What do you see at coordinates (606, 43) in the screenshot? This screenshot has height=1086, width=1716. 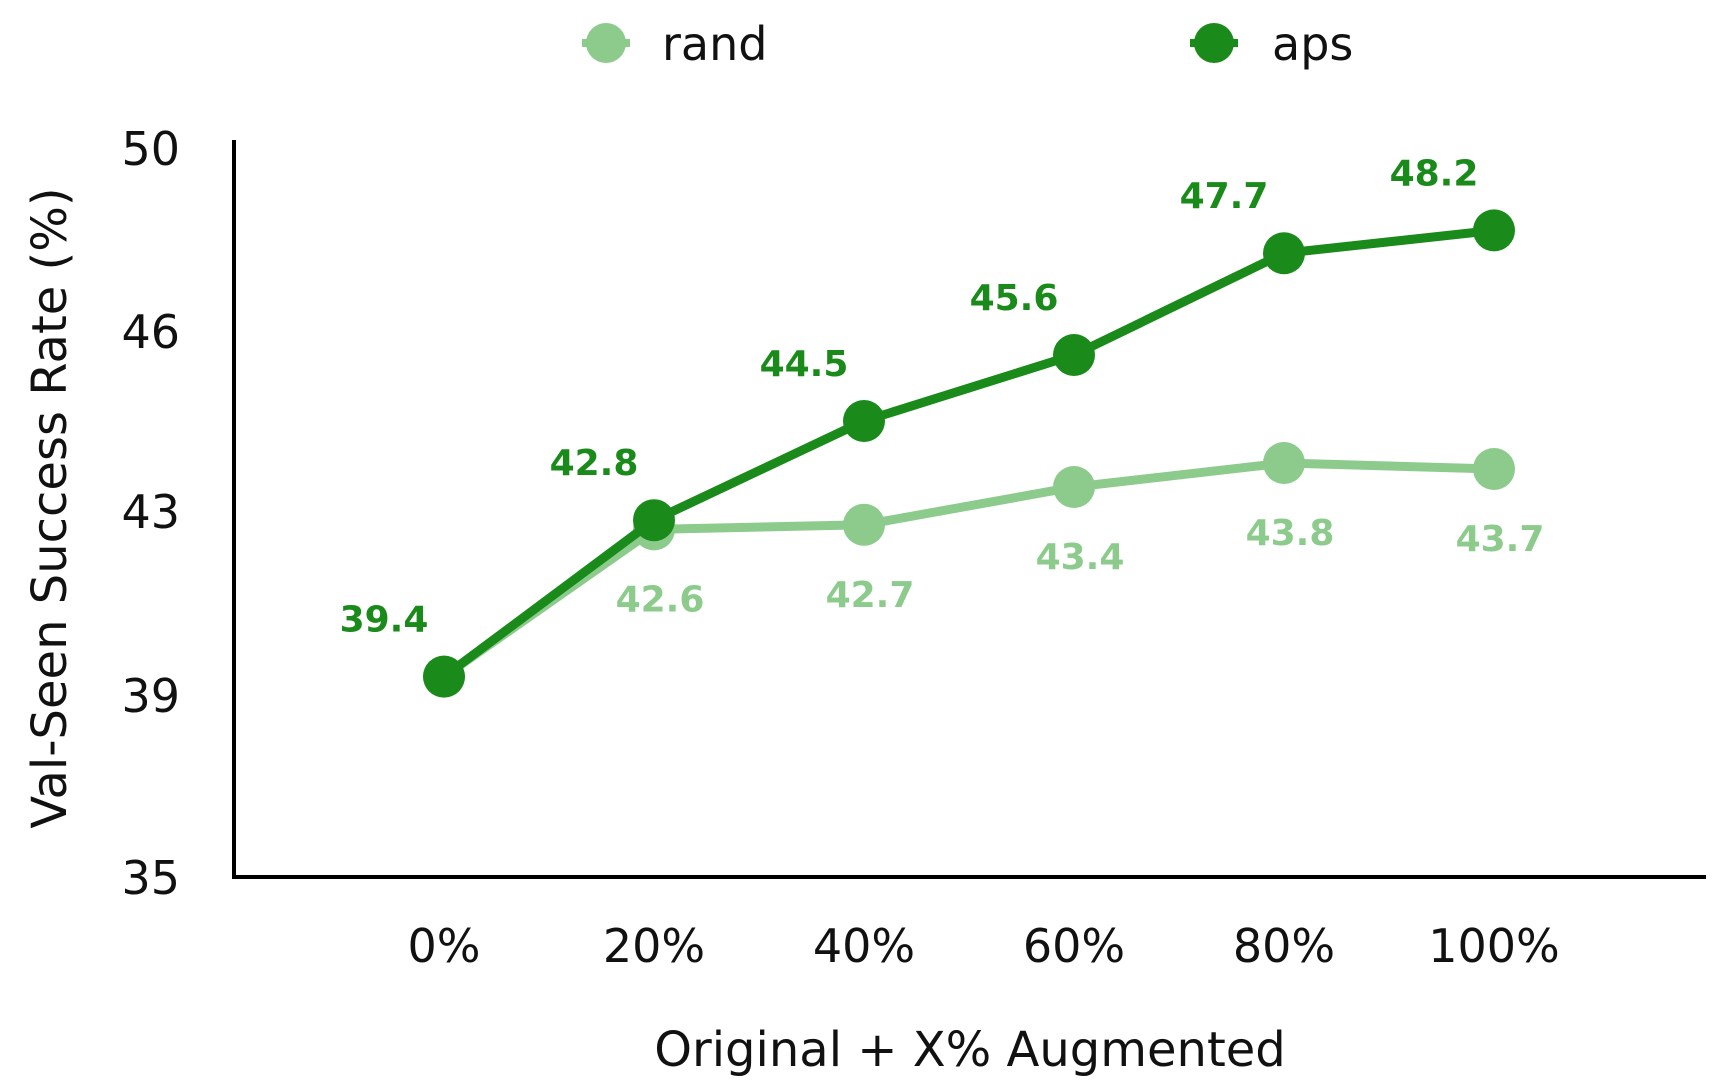 I see `legend-swatch-marker-rand` at bounding box center [606, 43].